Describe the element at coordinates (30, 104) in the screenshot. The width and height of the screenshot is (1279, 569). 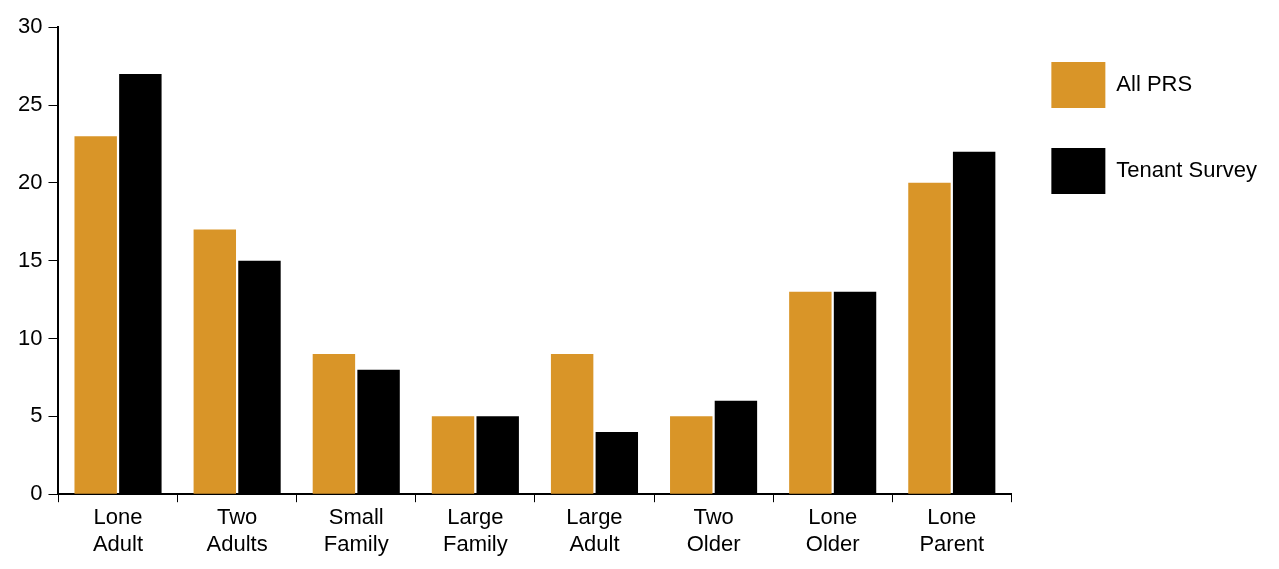
I see `y-tick-label: 25` at that location.